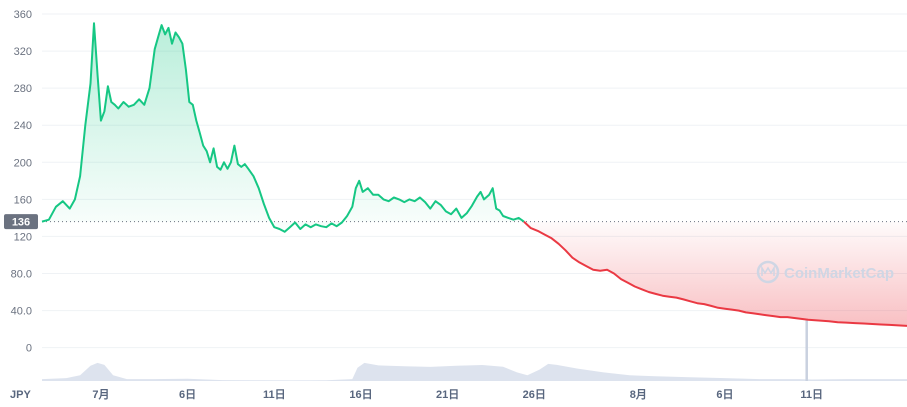  I want to click on x-tick-label: 26日, so click(534, 394).